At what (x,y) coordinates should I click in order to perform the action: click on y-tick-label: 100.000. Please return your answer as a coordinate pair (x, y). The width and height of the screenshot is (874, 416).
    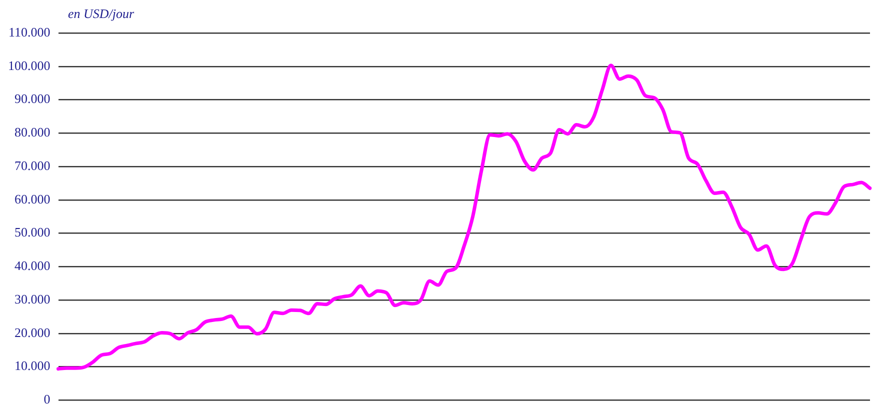
    Looking at the image, I should click on (29, 65).